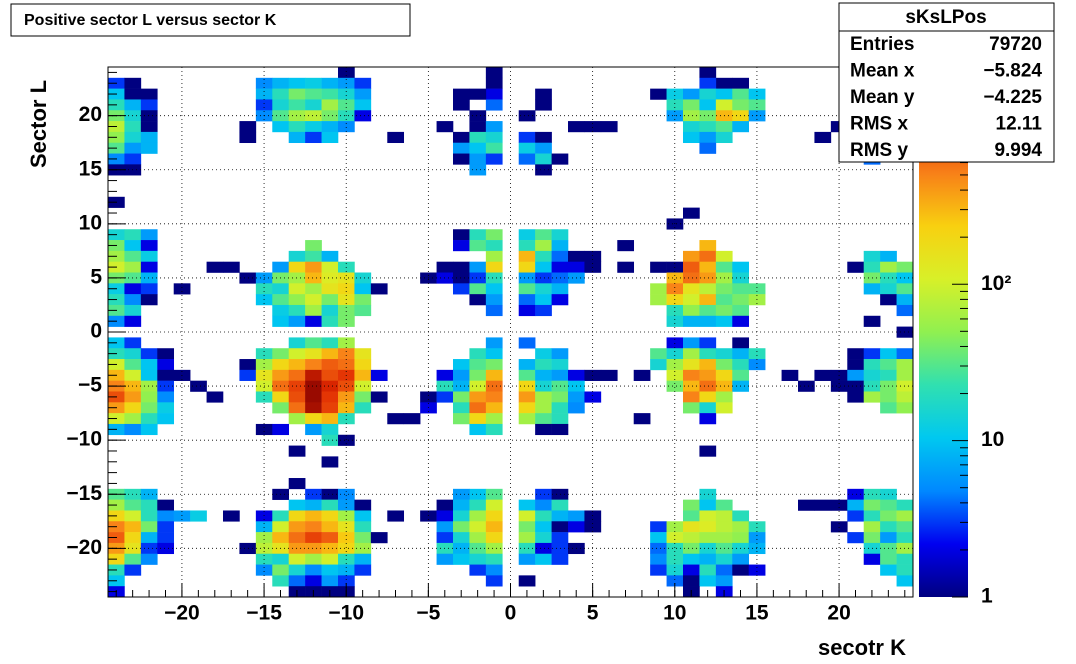 This screenshot has height=664, width=1076. Describe the element at coordinates (428, 613) in the screenshot. I see `x-tick-label: −5` at that location.